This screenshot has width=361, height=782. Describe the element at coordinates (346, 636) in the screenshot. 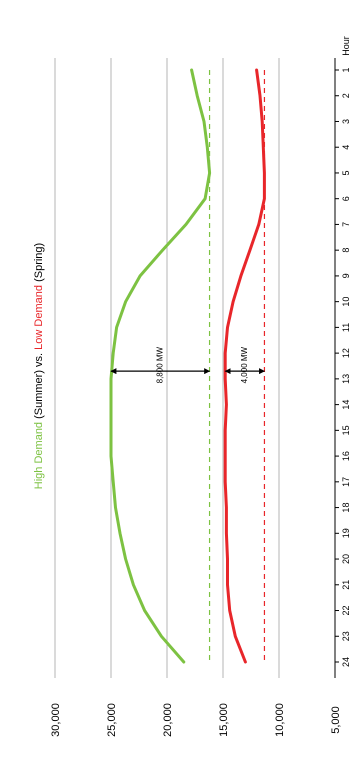

I see `x-tick-label: 23` at that location.